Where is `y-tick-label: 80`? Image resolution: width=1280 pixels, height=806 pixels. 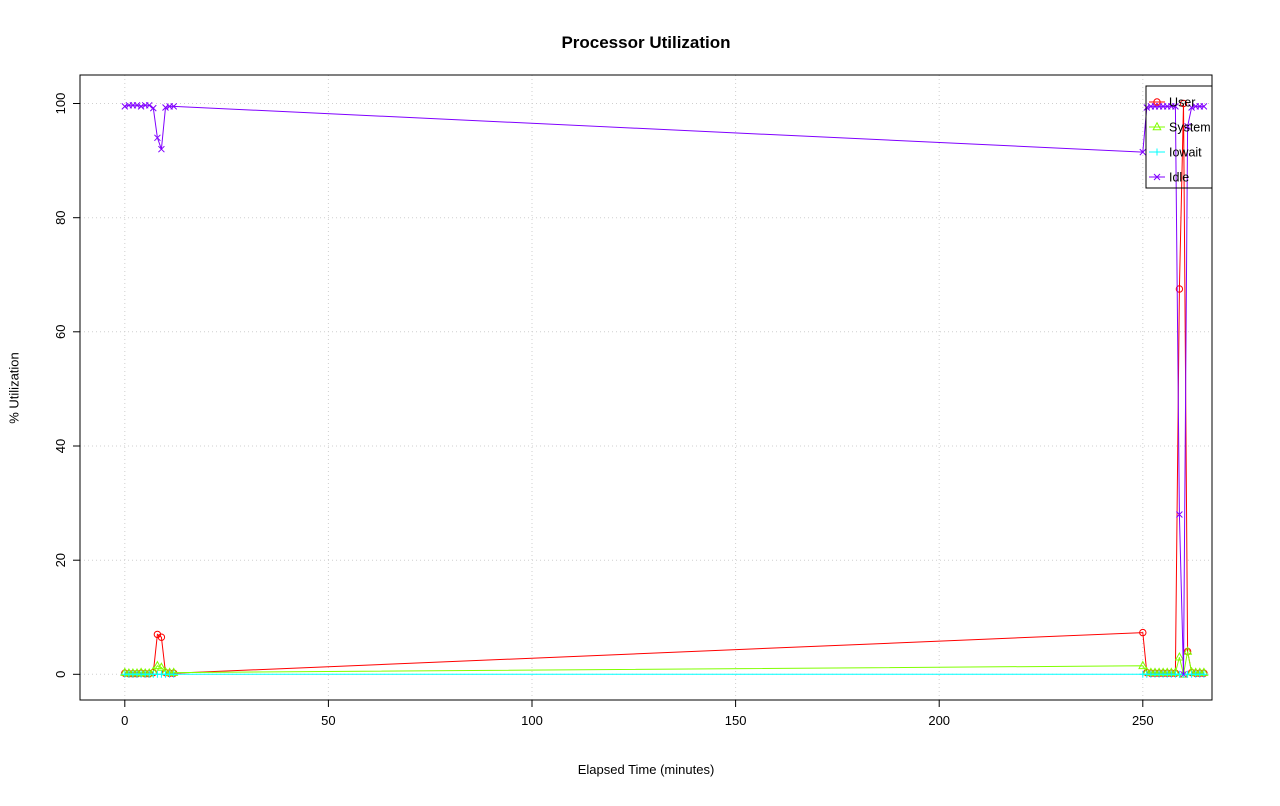
y-tick-label: 80 is located at coordinates (60, 217).